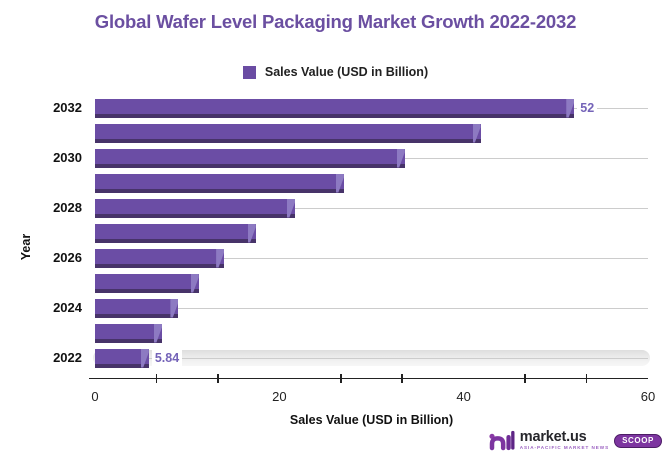 This screenshot has height=462, width=671. Describe the element at coordinates (67, 257) in the screenshot. I see `y-axis-label: 2026` at that location.